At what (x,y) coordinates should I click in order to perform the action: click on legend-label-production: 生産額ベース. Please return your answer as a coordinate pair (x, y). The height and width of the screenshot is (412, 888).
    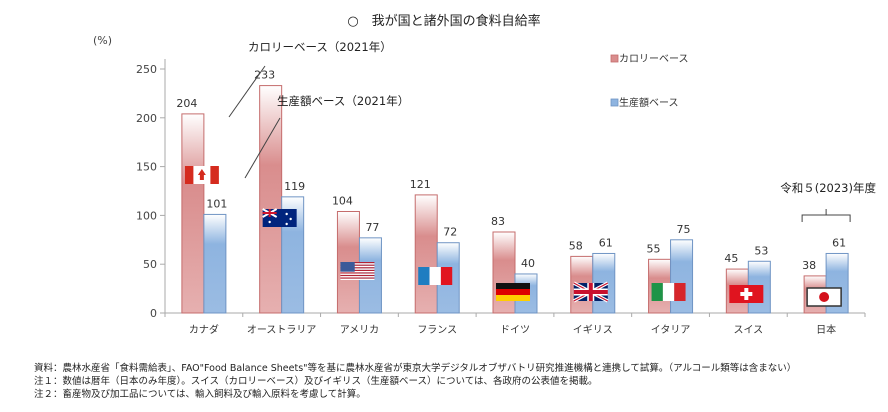
    Looking at the image, I should click on (649, 102).